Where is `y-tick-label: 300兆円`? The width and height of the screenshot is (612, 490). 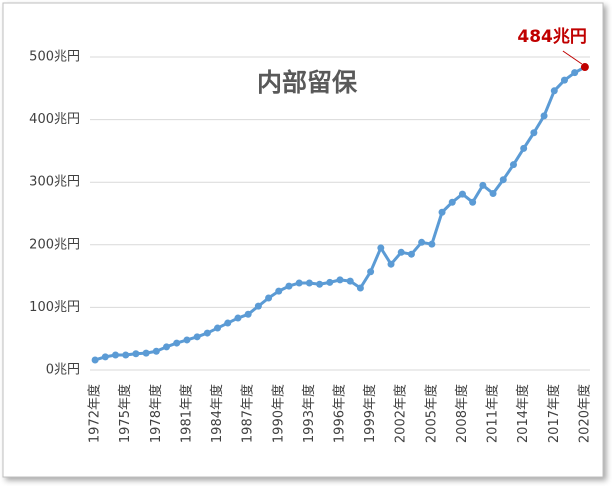 y-tick-label: 300兆円 is located at coordinates (54, 182).